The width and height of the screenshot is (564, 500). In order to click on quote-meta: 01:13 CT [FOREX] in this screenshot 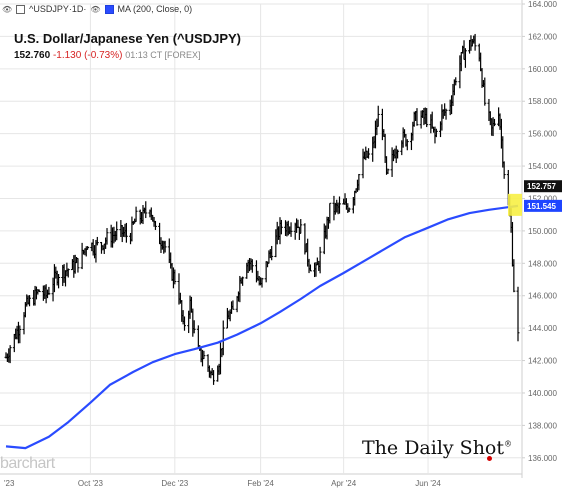, I will do `click(163, 55)`.